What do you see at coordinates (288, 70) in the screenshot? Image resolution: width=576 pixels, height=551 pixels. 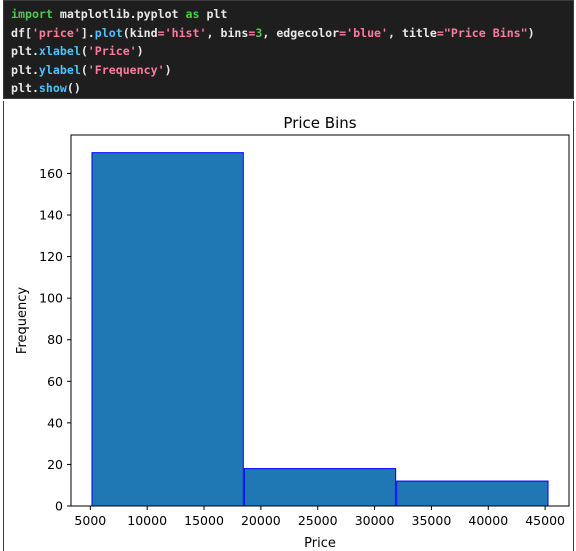 I see `code-line: plt.ylabel('Frequency')` at bounding box center [288, 70].